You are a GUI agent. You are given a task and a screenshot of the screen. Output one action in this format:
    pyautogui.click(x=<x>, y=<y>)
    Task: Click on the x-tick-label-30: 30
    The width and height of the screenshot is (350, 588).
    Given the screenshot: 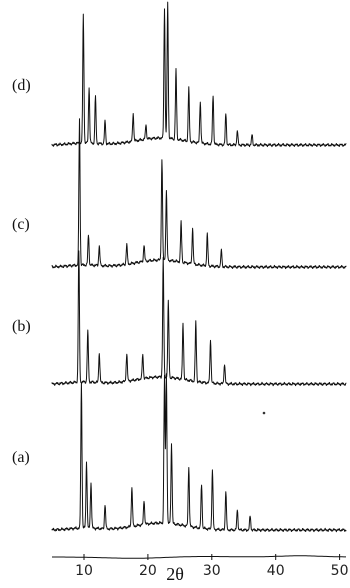 What is the action you would take?
    pyautogui.click(x=212, y=571)
    